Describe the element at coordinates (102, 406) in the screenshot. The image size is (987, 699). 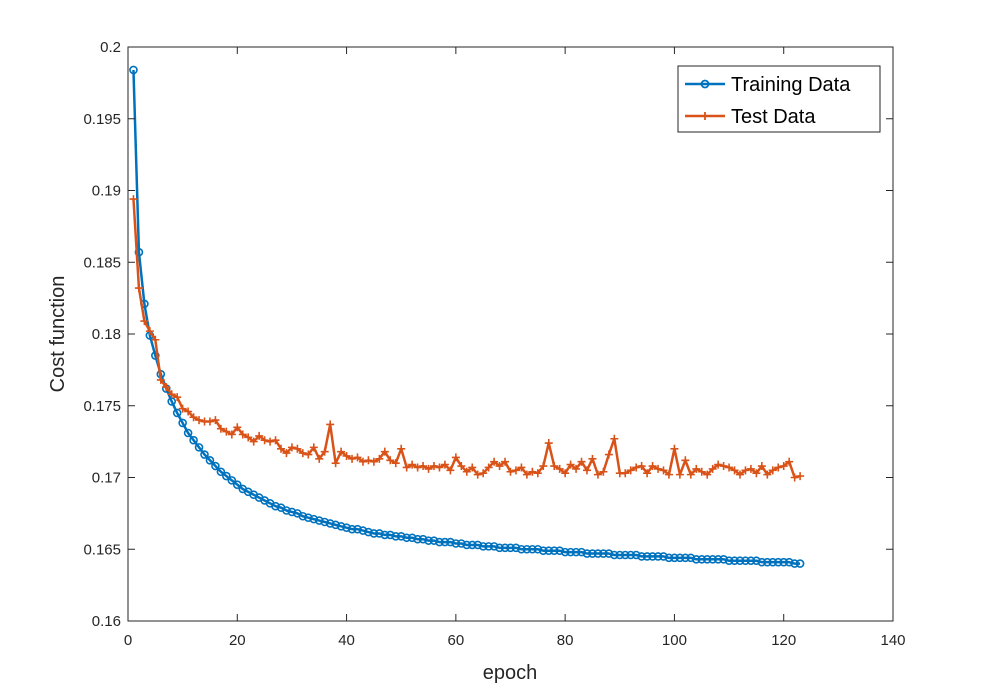
I see `y-tick-label: 0.175` at that location.